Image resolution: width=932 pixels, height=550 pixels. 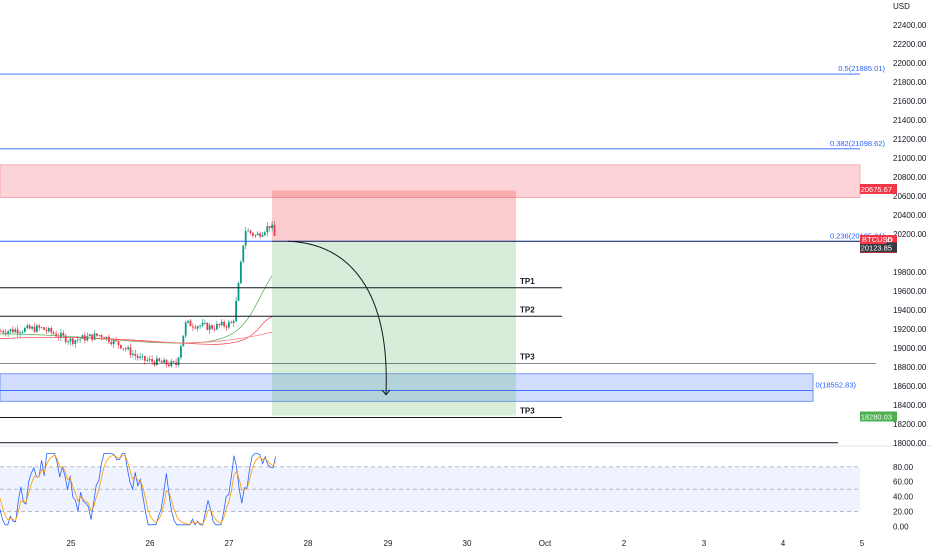 What do you see at coordinates (910, 82) in the screenshot?
I see `price-tick-label: 21800.00` at bounding box center [910, 82].